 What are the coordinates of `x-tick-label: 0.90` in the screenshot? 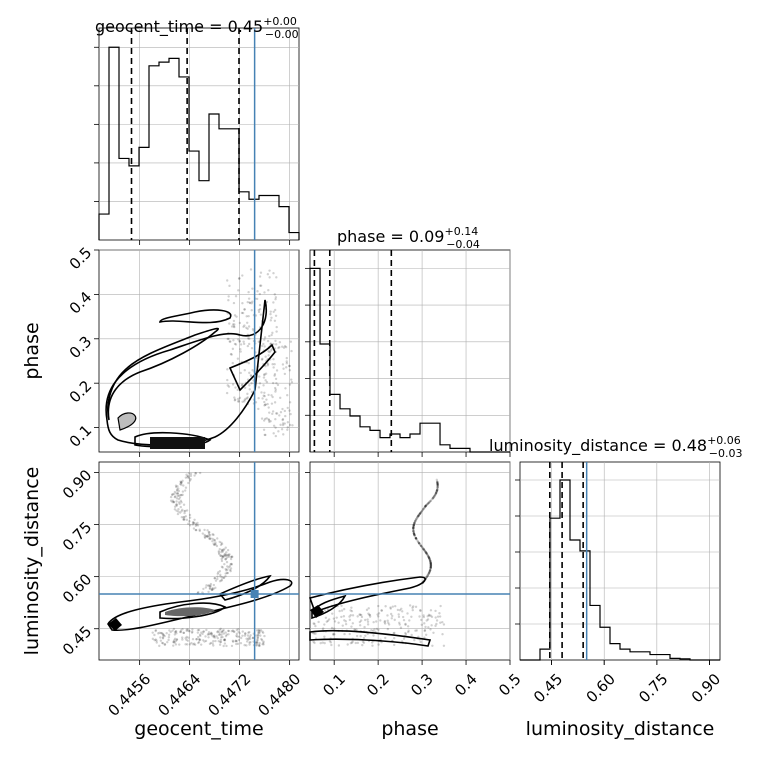 It's located at (706, 688).